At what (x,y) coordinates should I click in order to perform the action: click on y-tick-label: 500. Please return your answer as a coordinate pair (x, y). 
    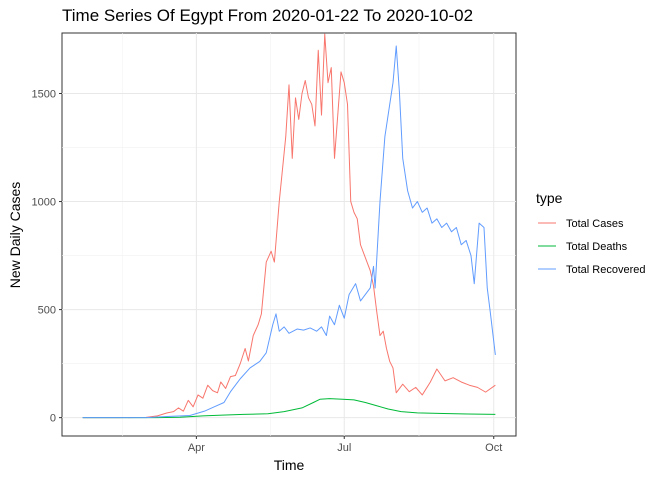
    Looking at the image, I should click on (47, 311).